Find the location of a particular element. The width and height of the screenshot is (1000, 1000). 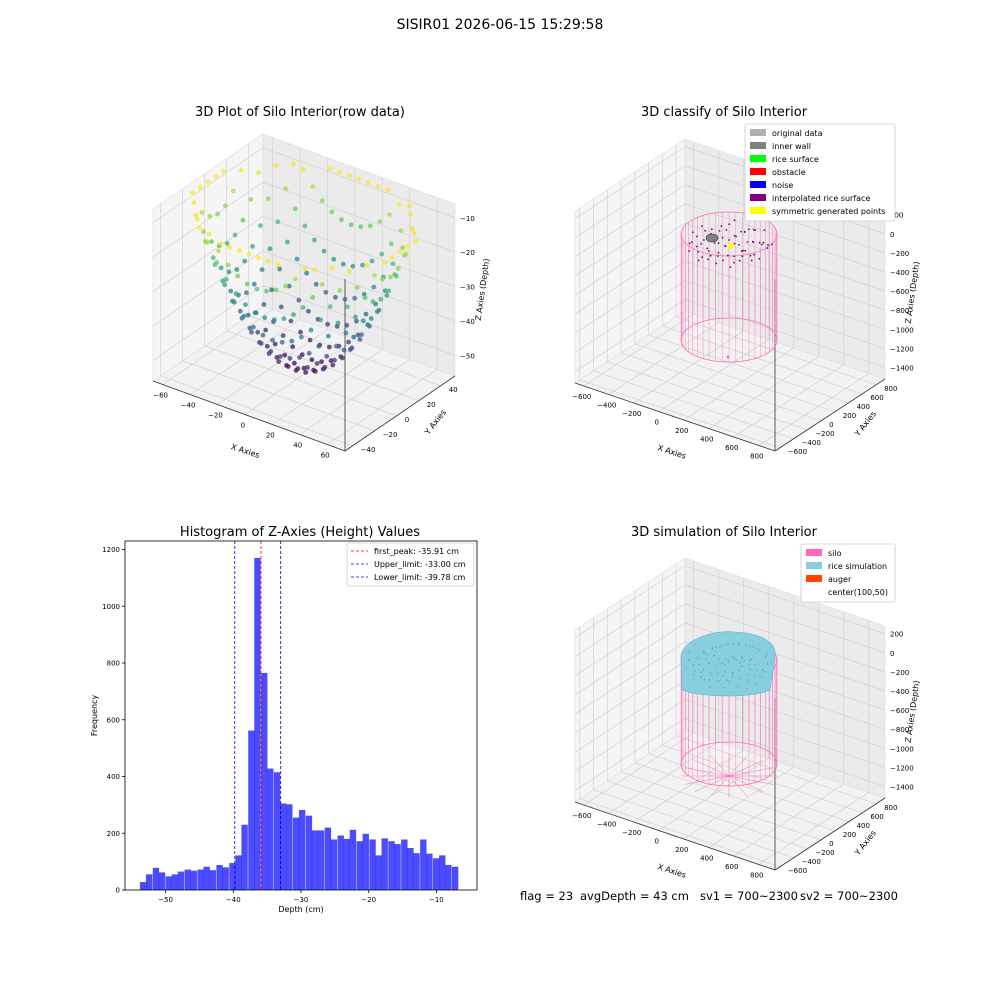

y-tick-label: −600 is located at coordinates (797, 871).